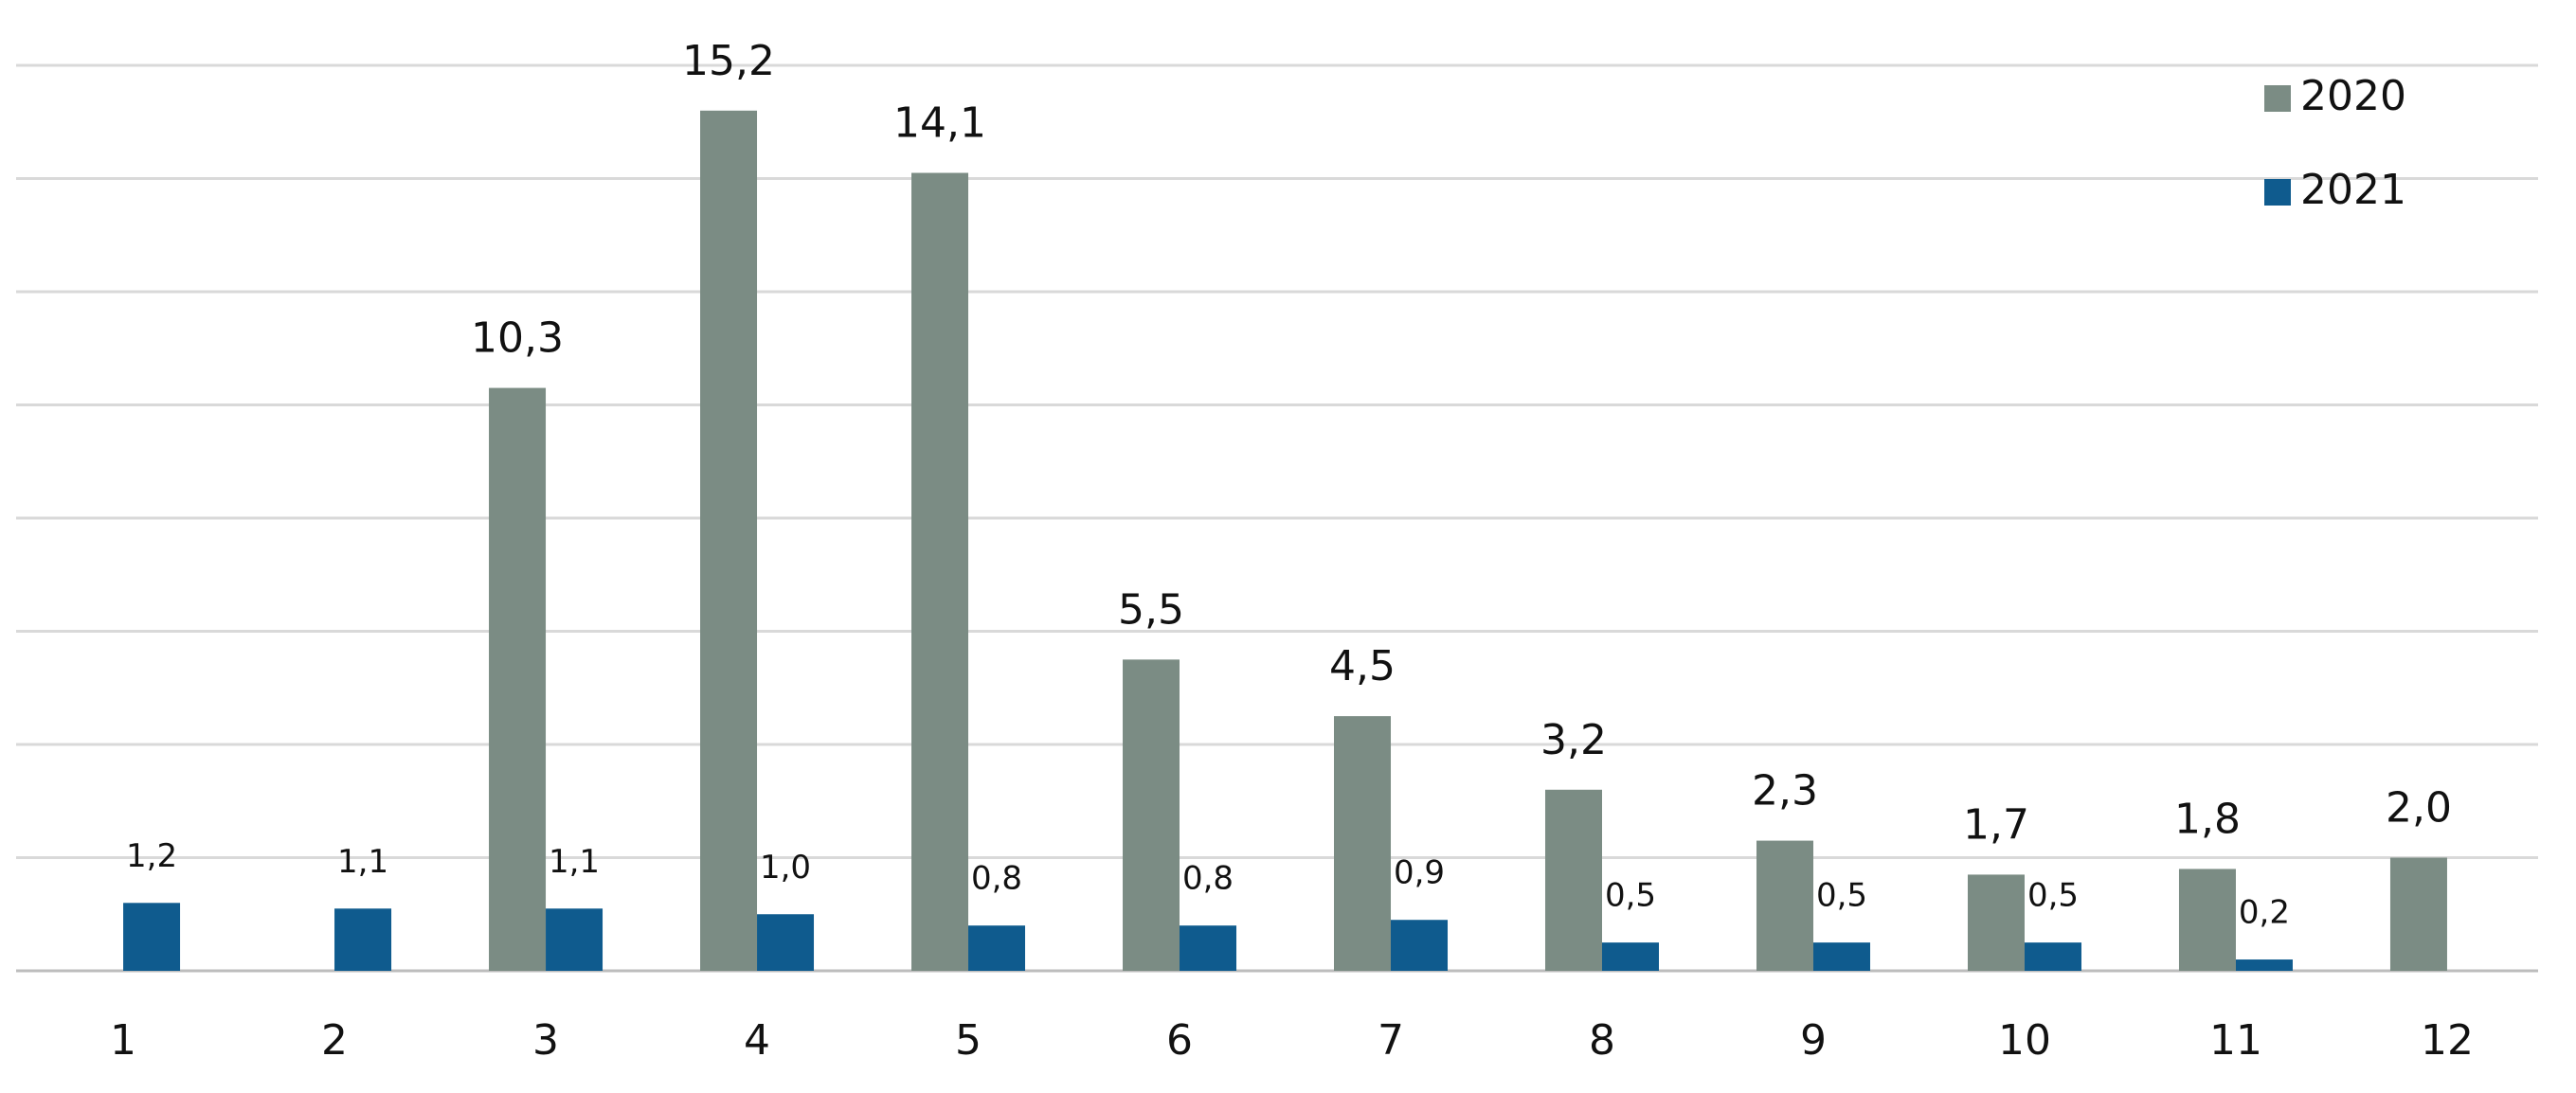 The image size is (2576, 1093). What do you see at coordinates (1391, 1041) in the screenshot?
I see `x-tick-label: 7` at bounding box center [1391, 1041].